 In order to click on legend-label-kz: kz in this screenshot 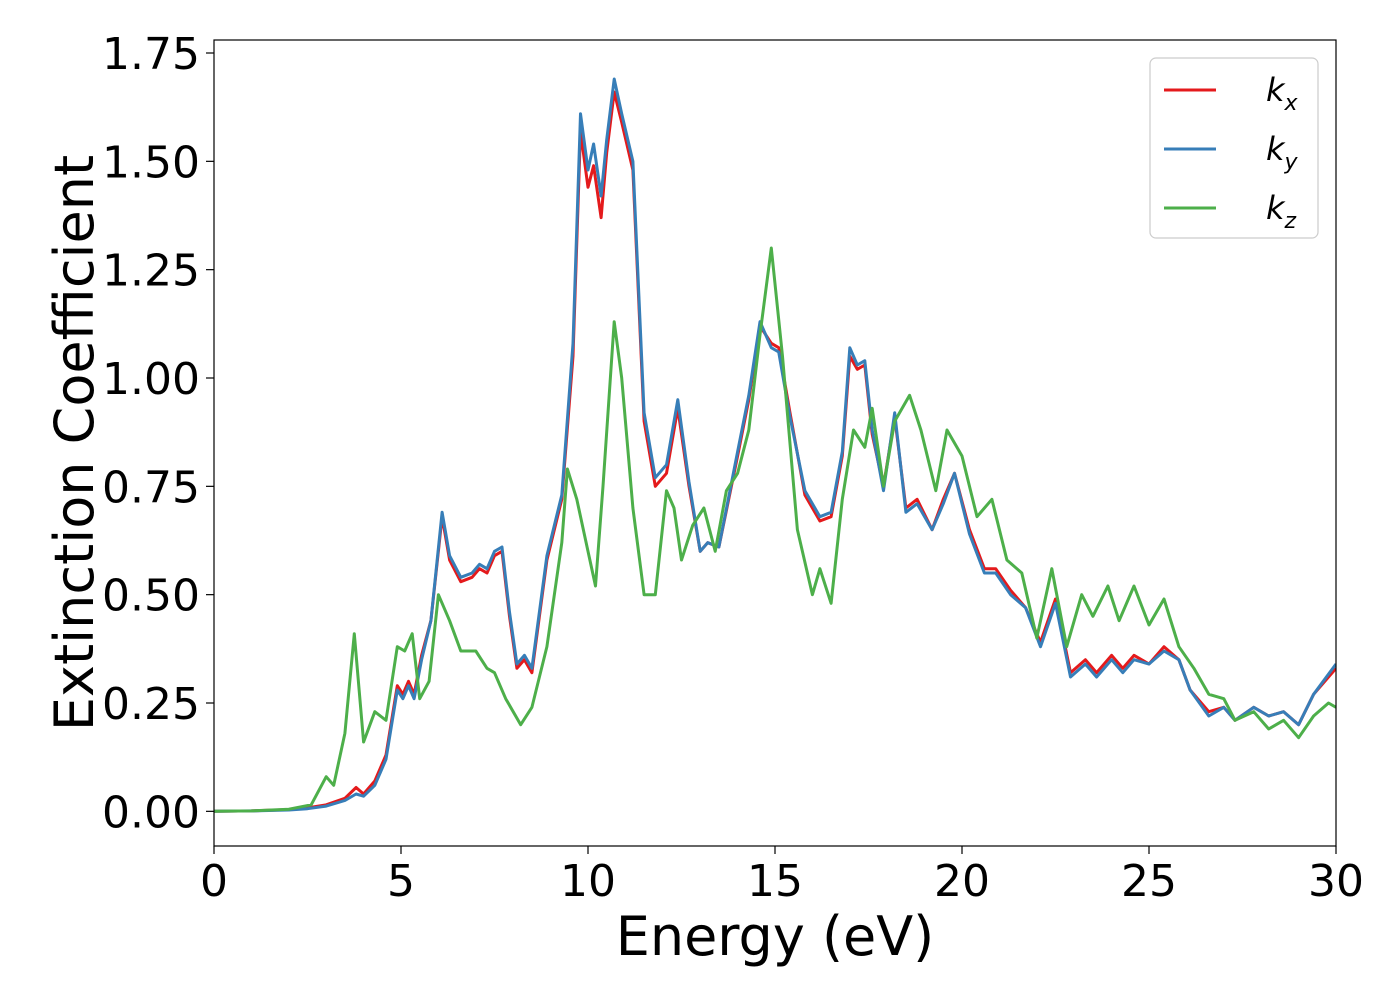, I will do `click(1281, 211)`.